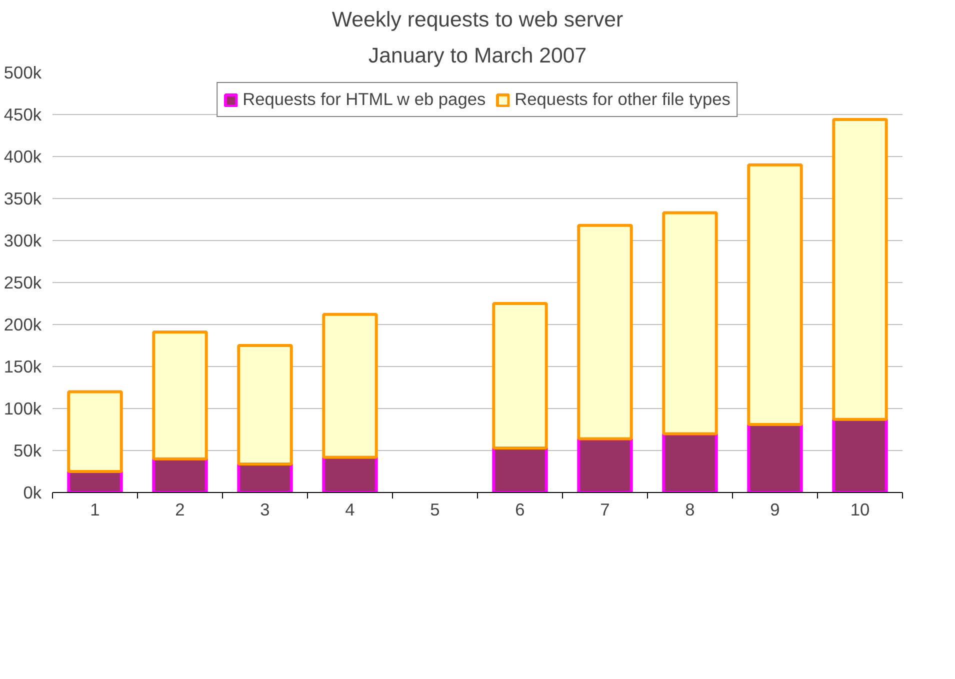 This screenshot has height=679, width=955. I want to click on y-tick-label: 0k, so click(32, 492).